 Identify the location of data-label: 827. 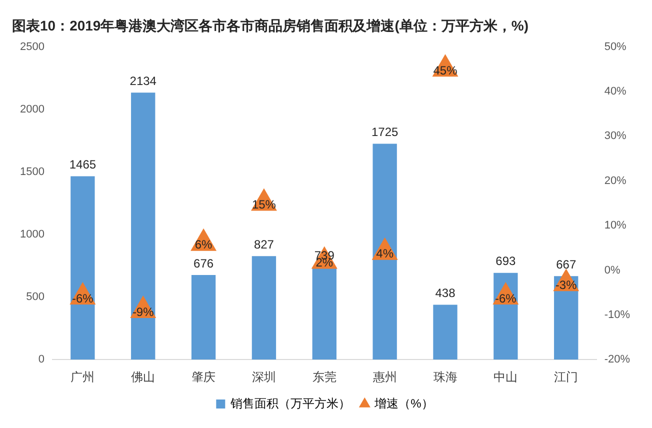
(264, 244).